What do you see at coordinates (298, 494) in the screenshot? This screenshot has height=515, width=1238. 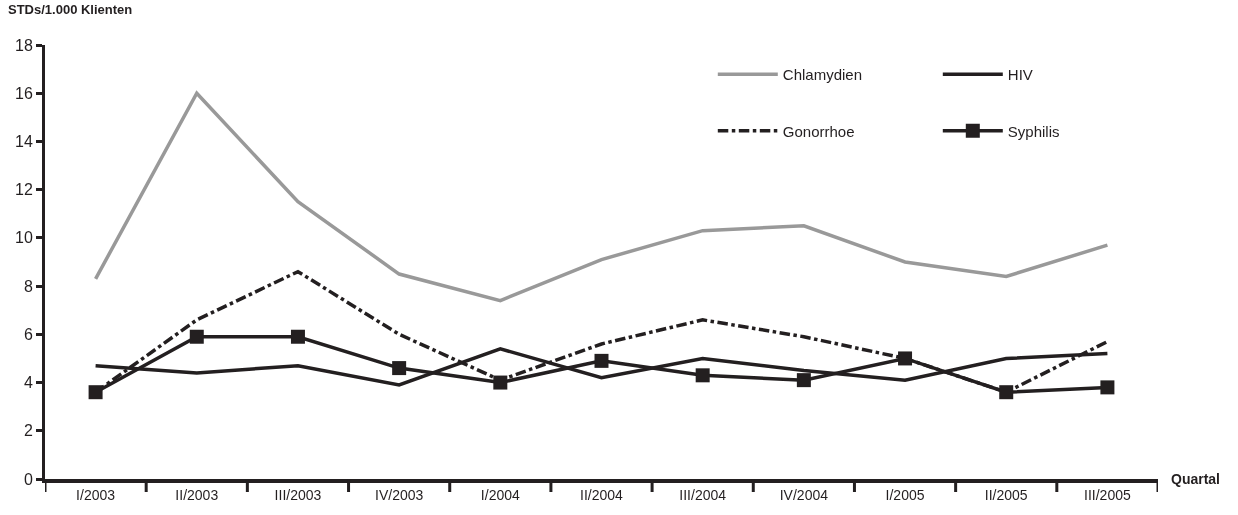 I see `x-tick-label: III/2003` at bounding box center [298, 494].